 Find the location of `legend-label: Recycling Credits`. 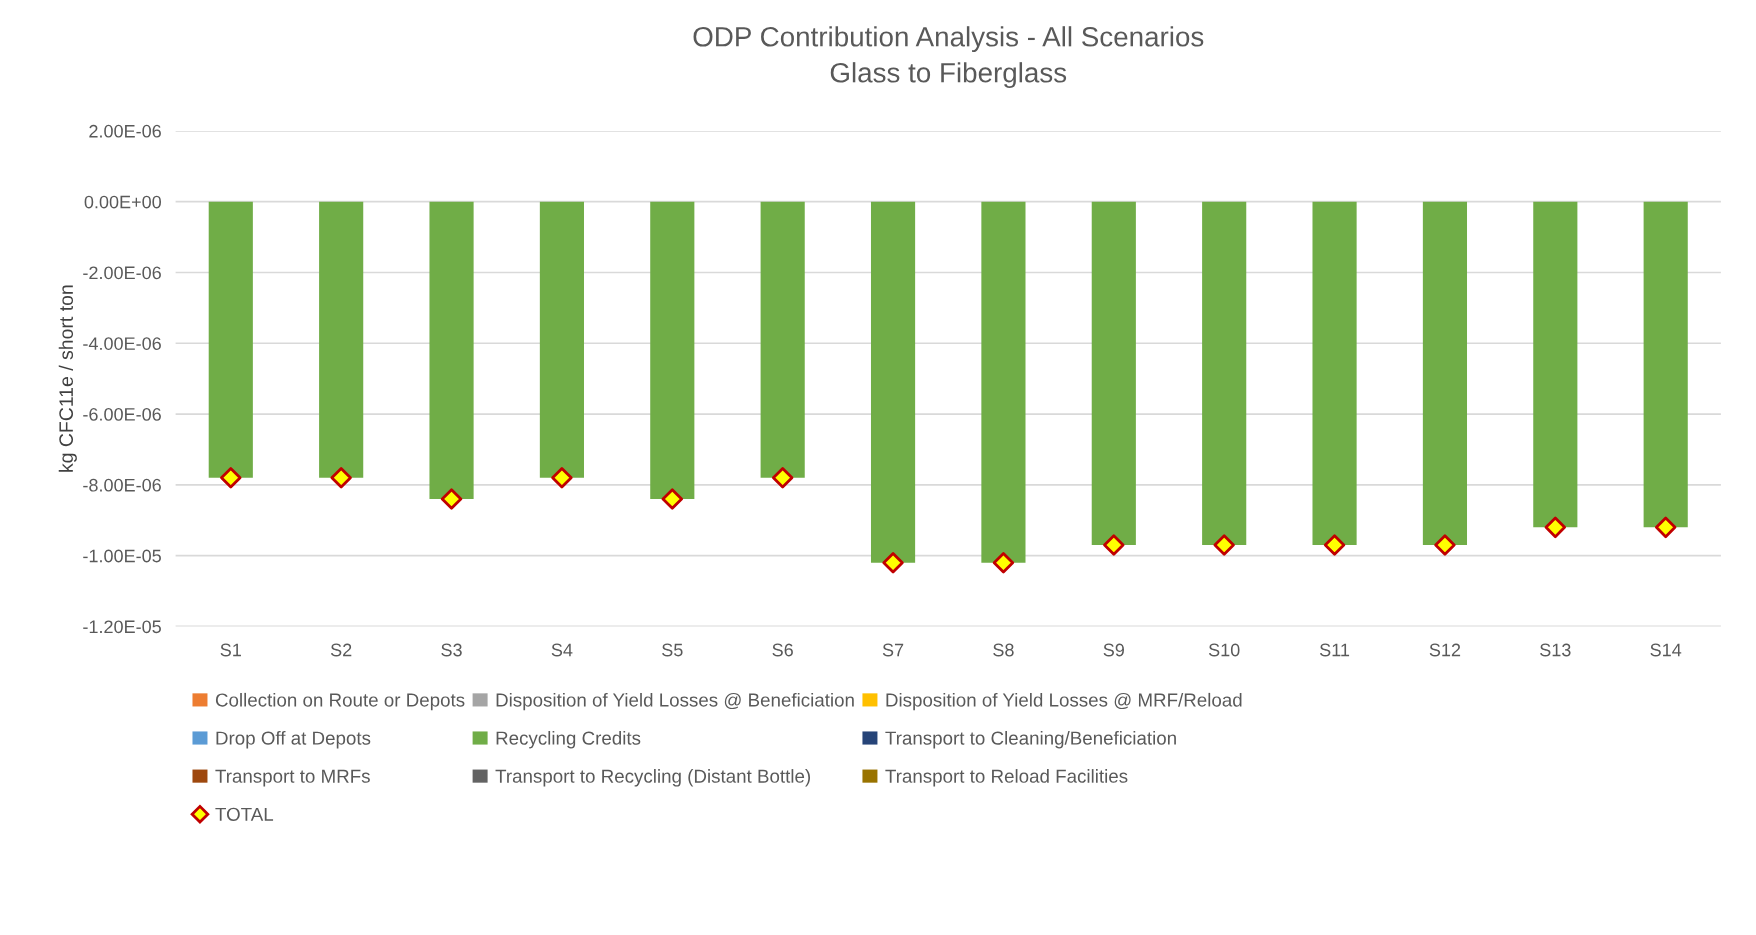

legend-label: Recycling Credits is located at coordinates (568, 739).